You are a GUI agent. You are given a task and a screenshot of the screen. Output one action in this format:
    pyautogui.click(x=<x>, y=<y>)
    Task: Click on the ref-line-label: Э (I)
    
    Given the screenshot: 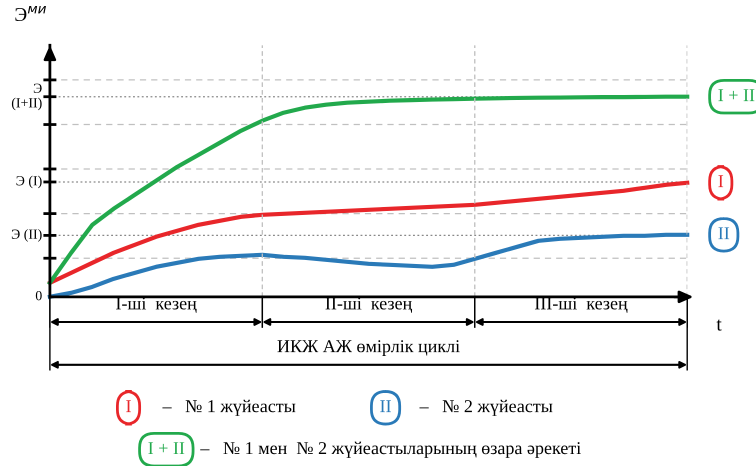 What is the action you would take?
    pyautogui.click(x=29, y=182)
    